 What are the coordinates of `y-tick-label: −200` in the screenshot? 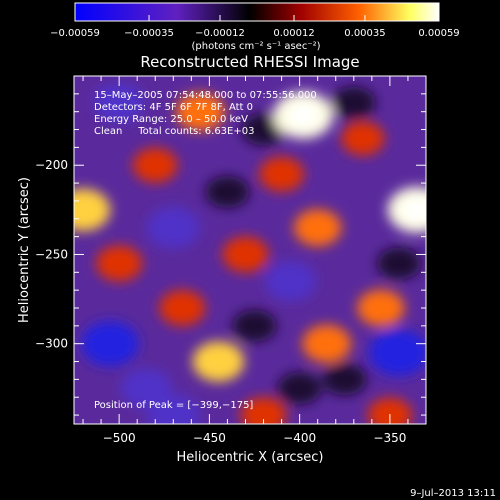 It's located at (51, 165).